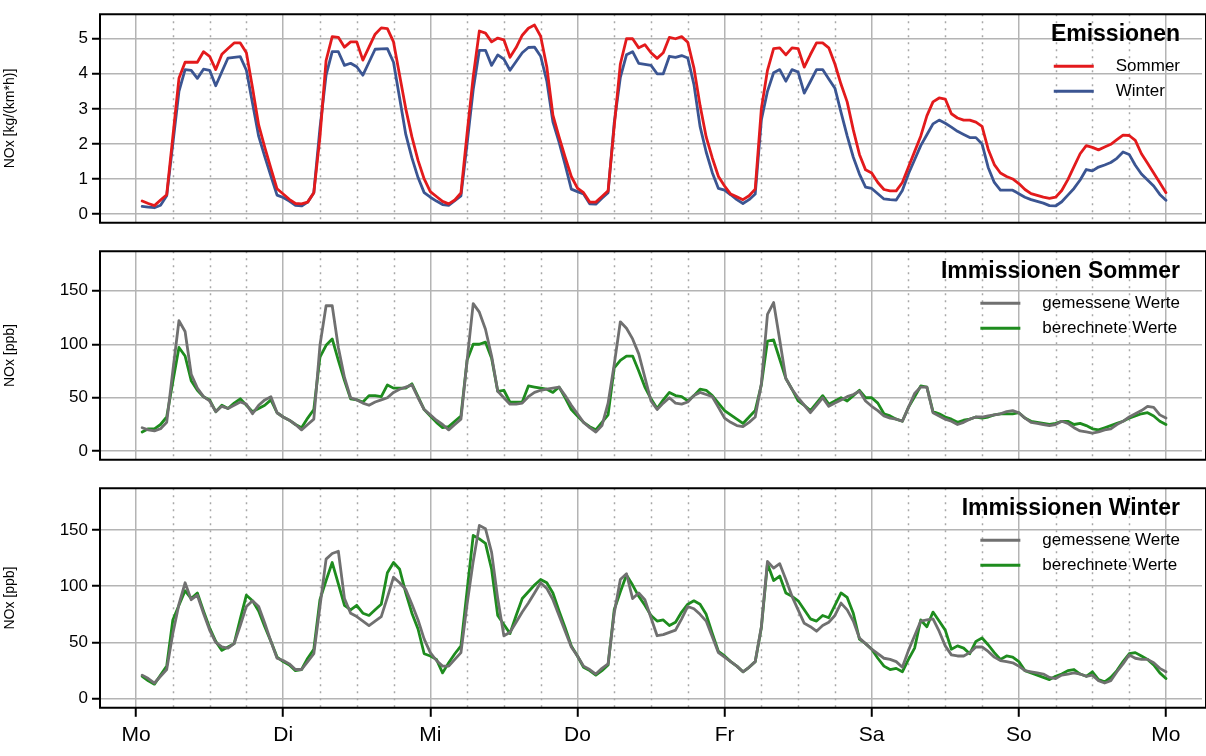  What do you see at coordinates (1115, 32) in the screenshot?
I see `chart-title: Emissionen` at bounding box center [1115, 32].